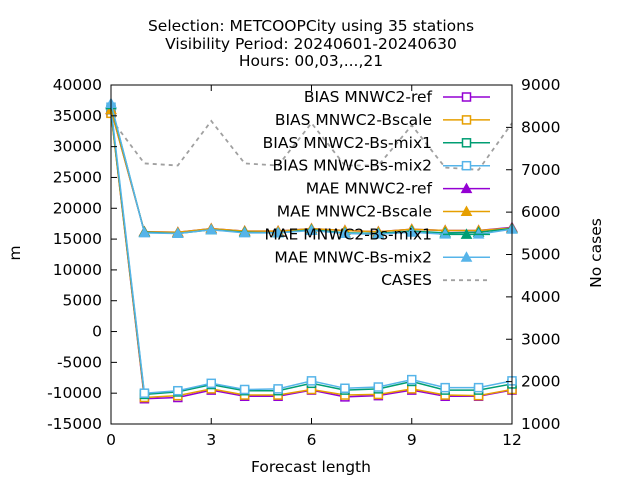  Describe the element at coordinates (435, 280) in the screenshot. I see `legend-entry: CASES` at that location.